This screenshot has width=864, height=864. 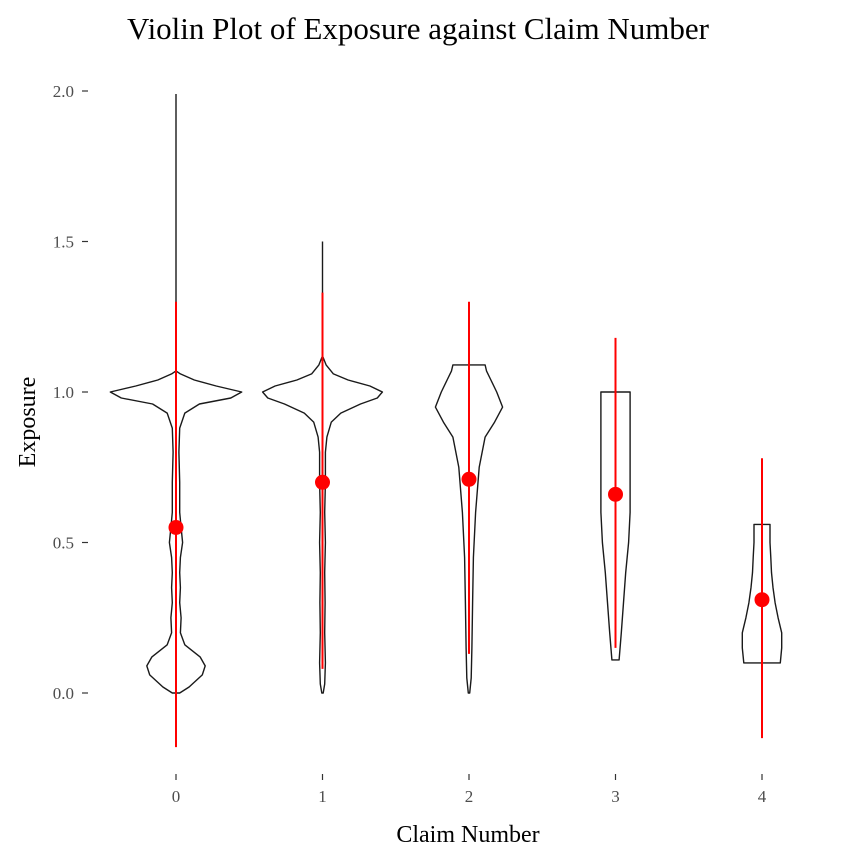 I want to click on x-tick-label: 3, so click(x=615, y=796).